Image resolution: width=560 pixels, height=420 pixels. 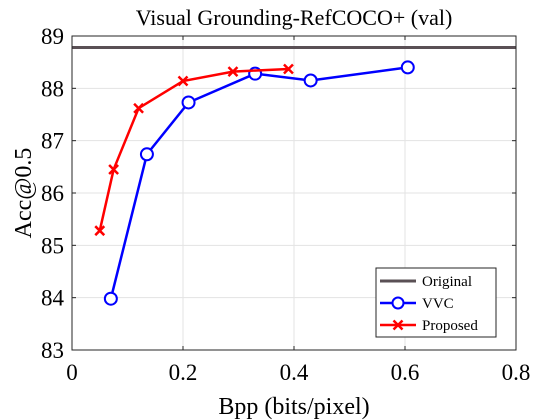 I want to click on x-tick-label: 0, so click(x=72, y=372).